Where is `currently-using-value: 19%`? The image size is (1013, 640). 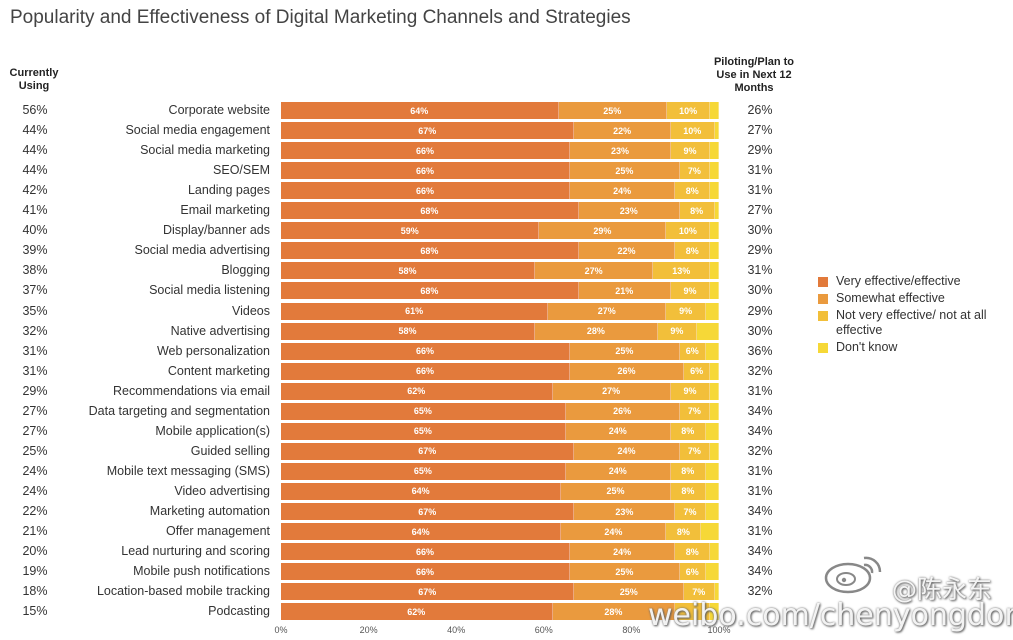 currently-using-value: 19% is located at coordinates (35, 571).